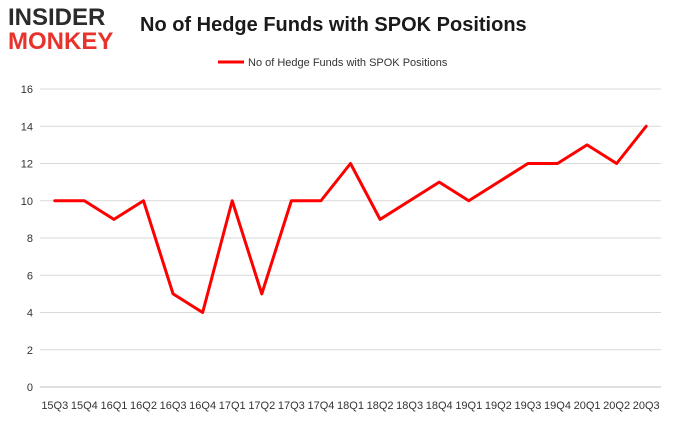 Image resolution: width=678 pixels, height=431 pixels. What do you see at coordinates (30, 388) in the screenshot?
I see `y-tick-label: 0` at bounding box center [30, 388].